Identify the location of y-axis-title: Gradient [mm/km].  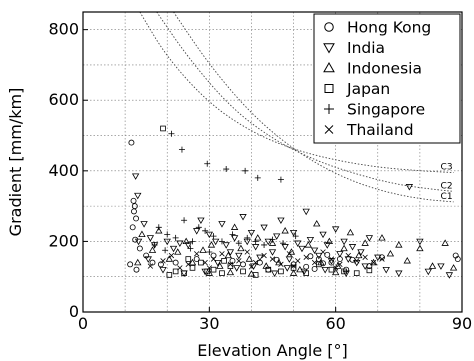
(15, 162).